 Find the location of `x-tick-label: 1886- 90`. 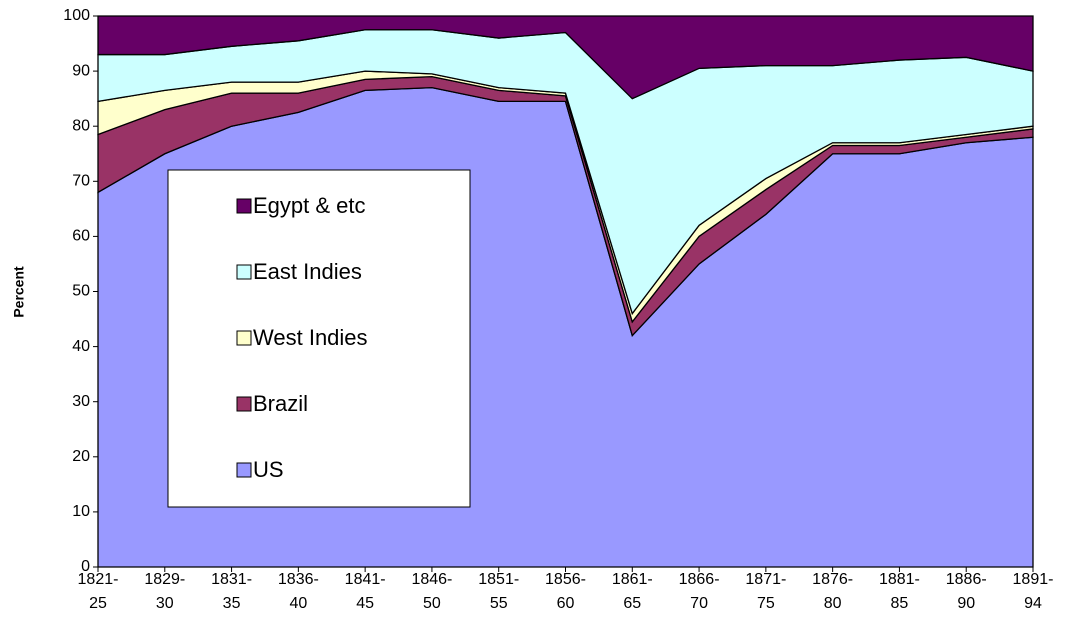

x-tick-label: 1886- 90 is located at coordinates (966, 591).